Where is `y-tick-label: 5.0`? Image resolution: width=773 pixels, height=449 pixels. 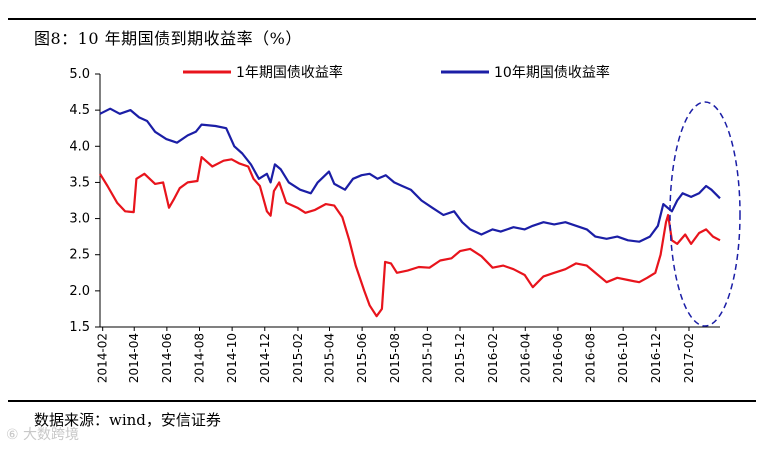 y-tick-label: 5.0 is located at coordinates (79, 74).